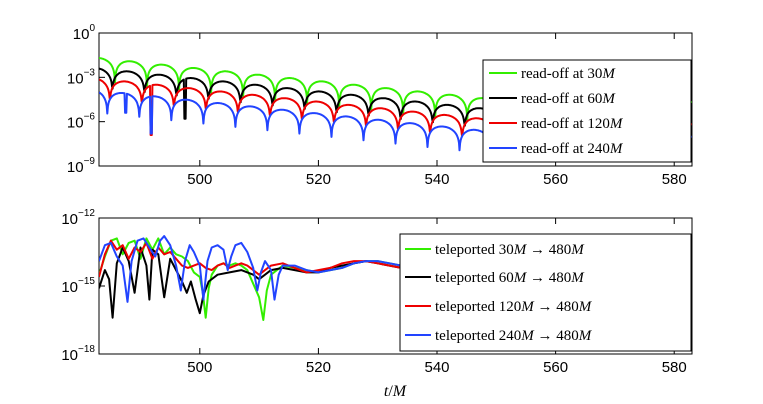  I want to click on bottom-legend-label-2: teleported 120M → 480M, so click(514, 307).